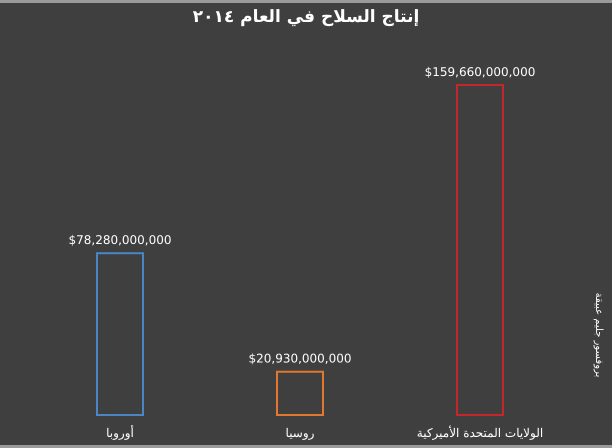  What do you see at coordinates (300, 433) in the screenshot?
I see `x-tick-label: روسيا` at bounding box center [300, 433].